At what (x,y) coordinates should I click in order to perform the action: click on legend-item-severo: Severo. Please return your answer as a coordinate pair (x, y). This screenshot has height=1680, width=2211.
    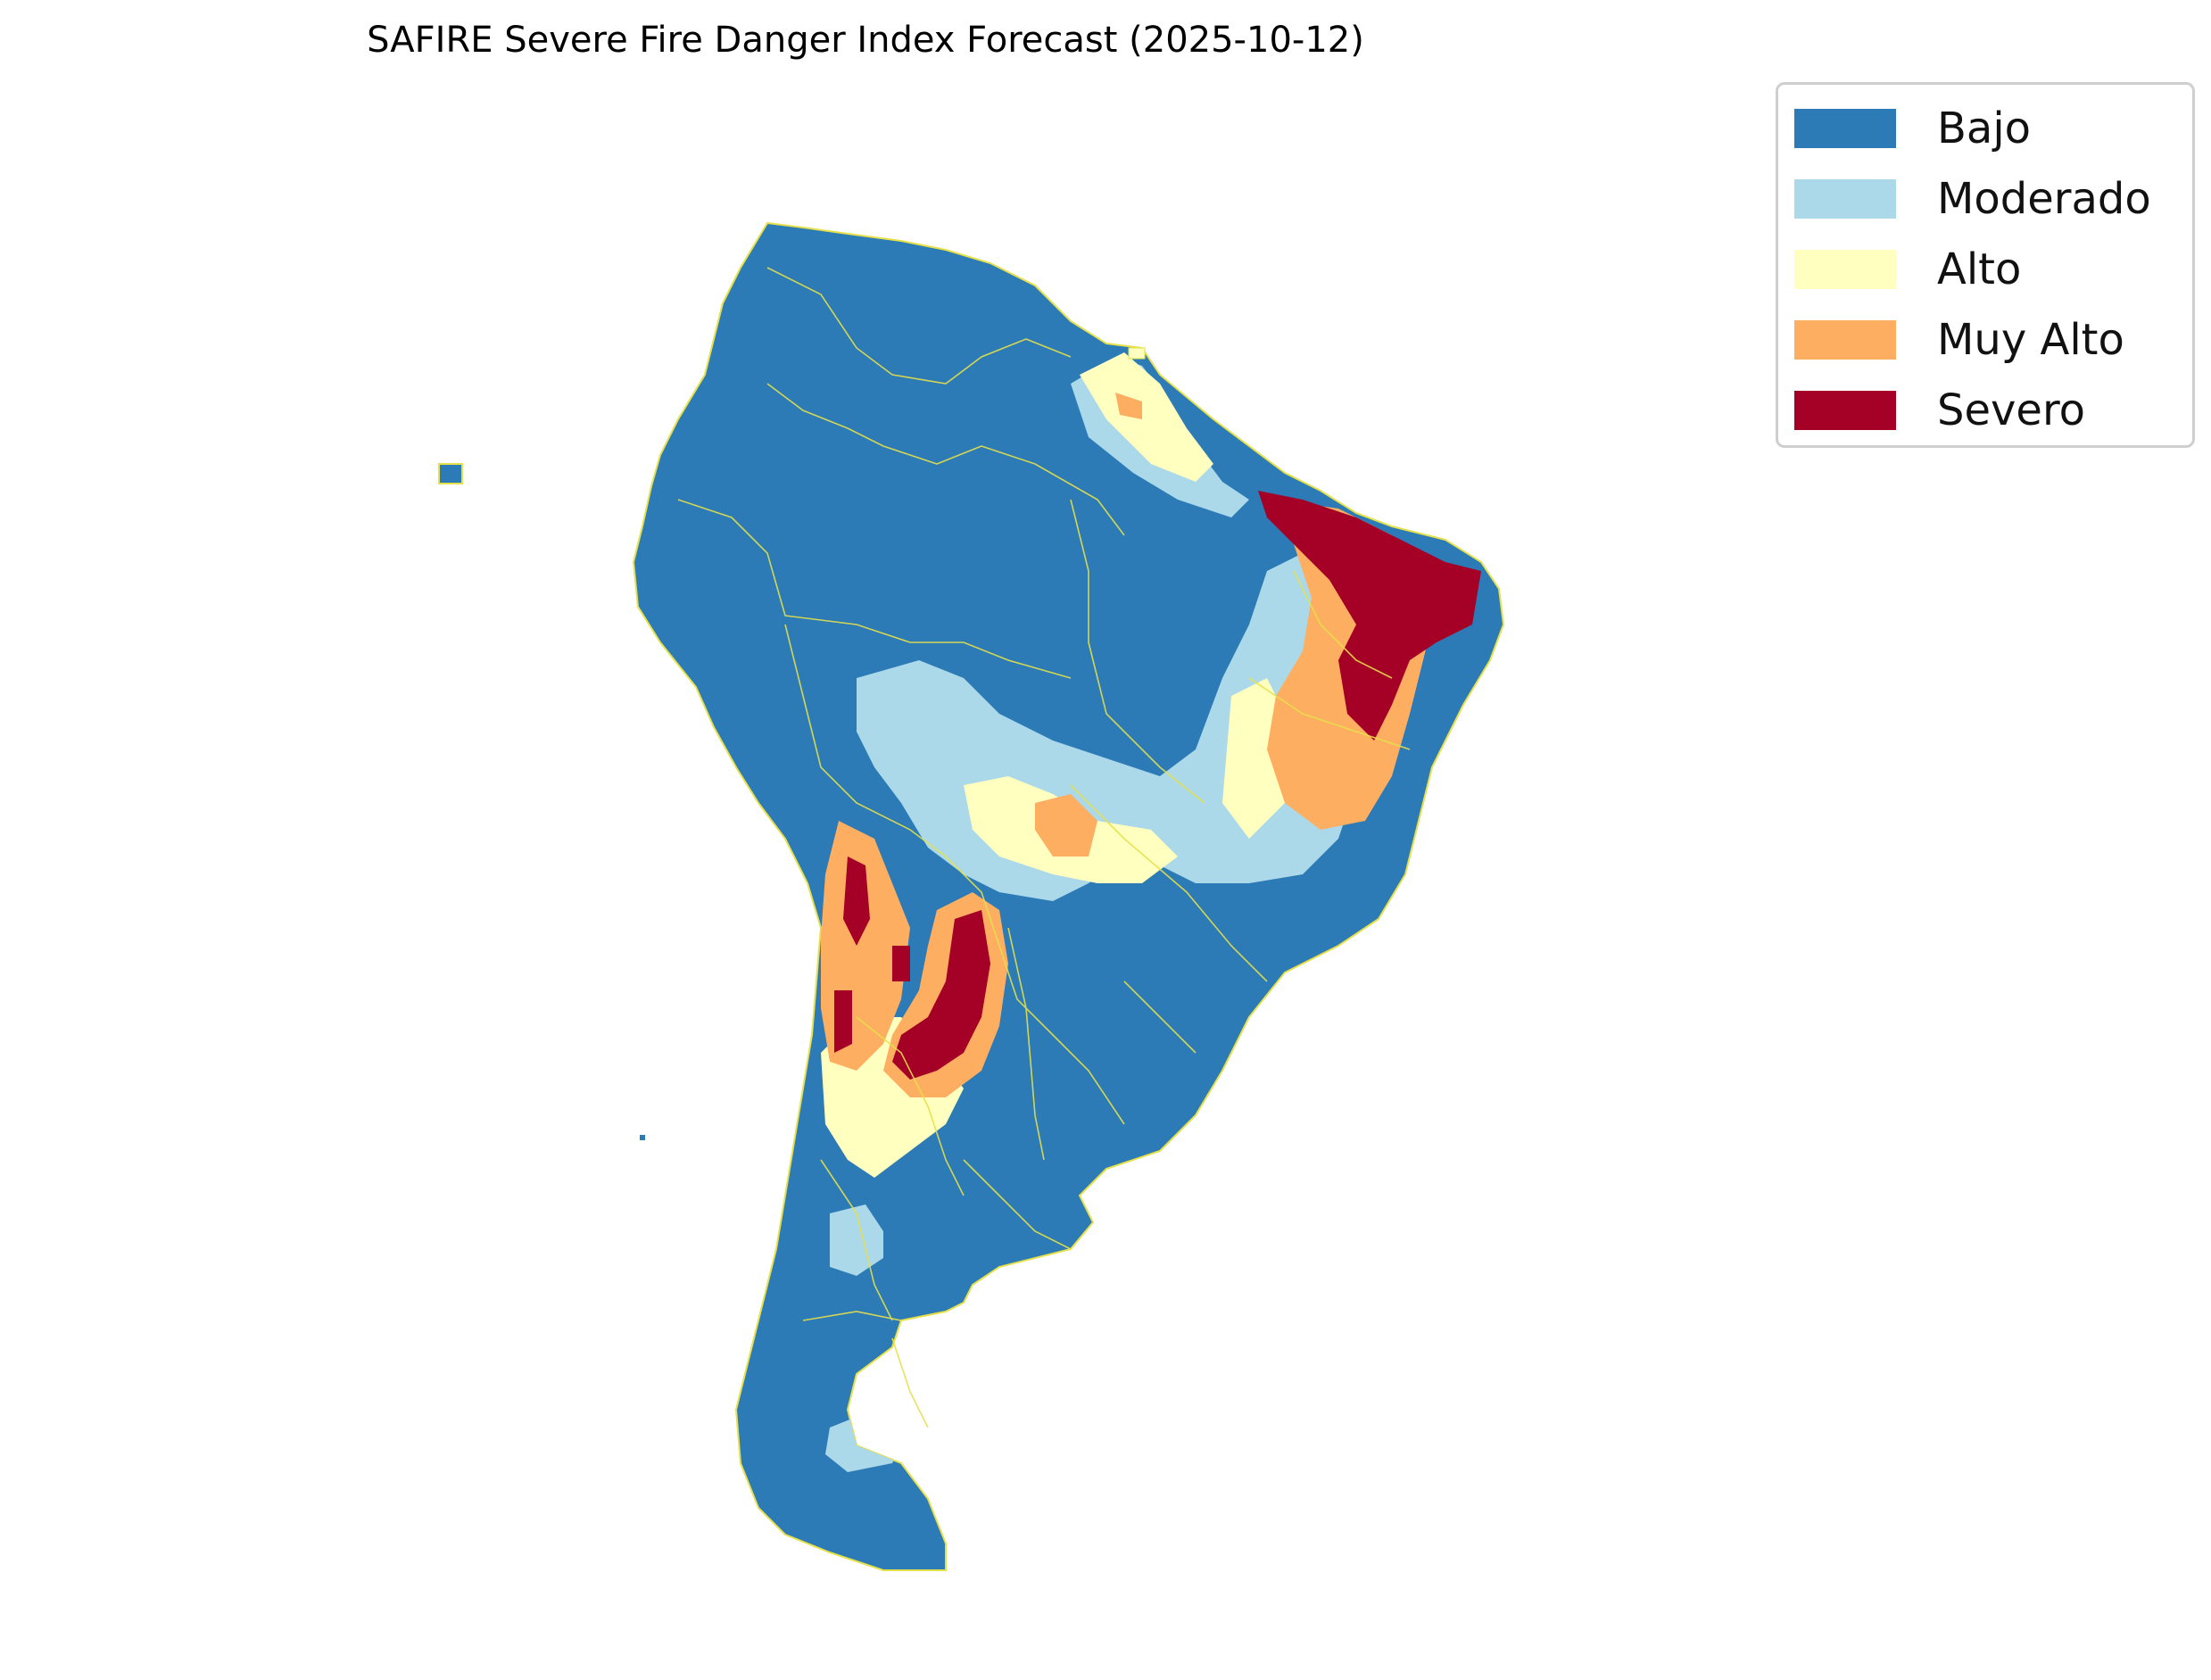
    Looking at the image, I should click on (1939, 410).